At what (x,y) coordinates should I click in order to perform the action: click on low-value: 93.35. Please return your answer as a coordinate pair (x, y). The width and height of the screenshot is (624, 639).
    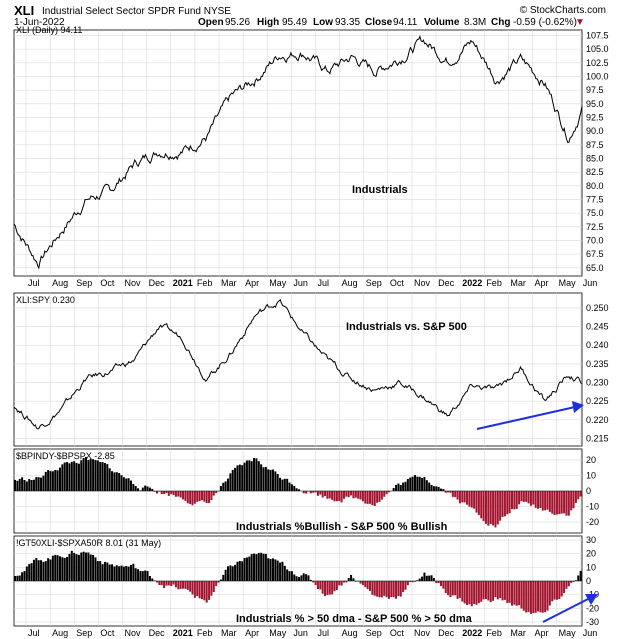
    Looking at the image, I should click on (347, 22).